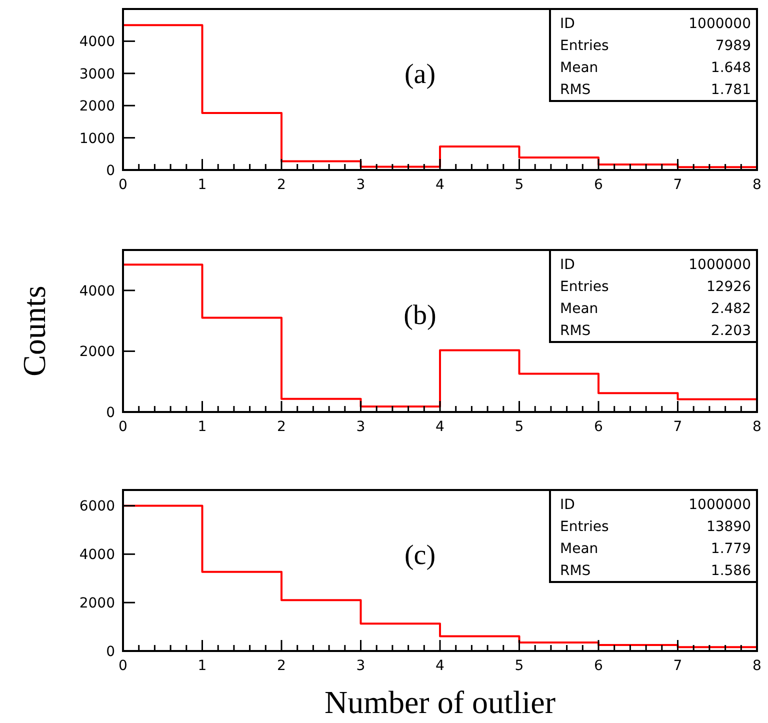 This screenshot has height=723, width=768. What do you see at coordinates (420, 555) in the screenshot?
I see `annotation: (c)` at bounding box center [420, 555].